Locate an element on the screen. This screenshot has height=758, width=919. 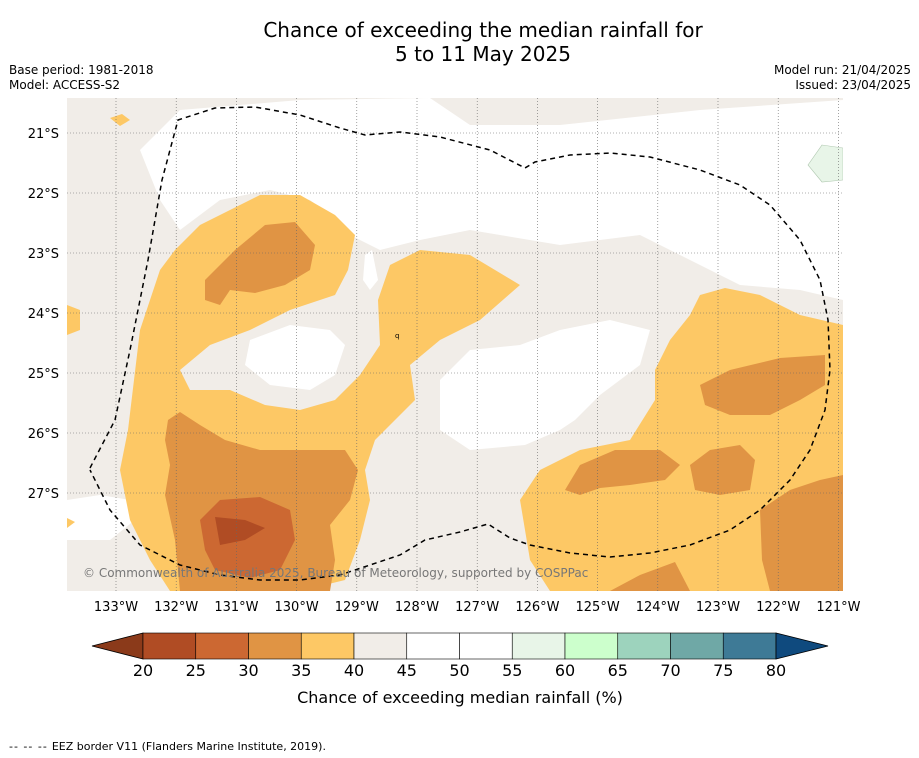
region-yellow-fleck-sw is located at coordinates (71, 523).